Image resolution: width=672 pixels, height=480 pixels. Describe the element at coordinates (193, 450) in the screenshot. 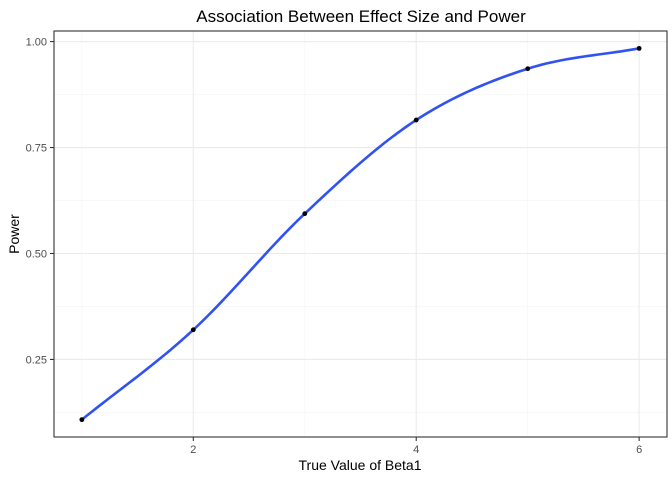

I see `x-tick-label: 2` at that location.